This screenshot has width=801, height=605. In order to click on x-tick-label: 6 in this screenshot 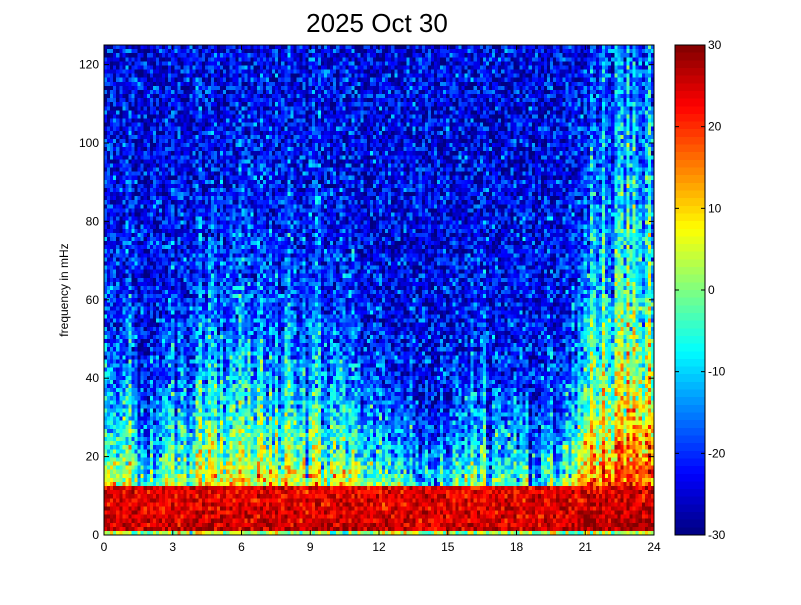, I will do `click(241, 547)`.